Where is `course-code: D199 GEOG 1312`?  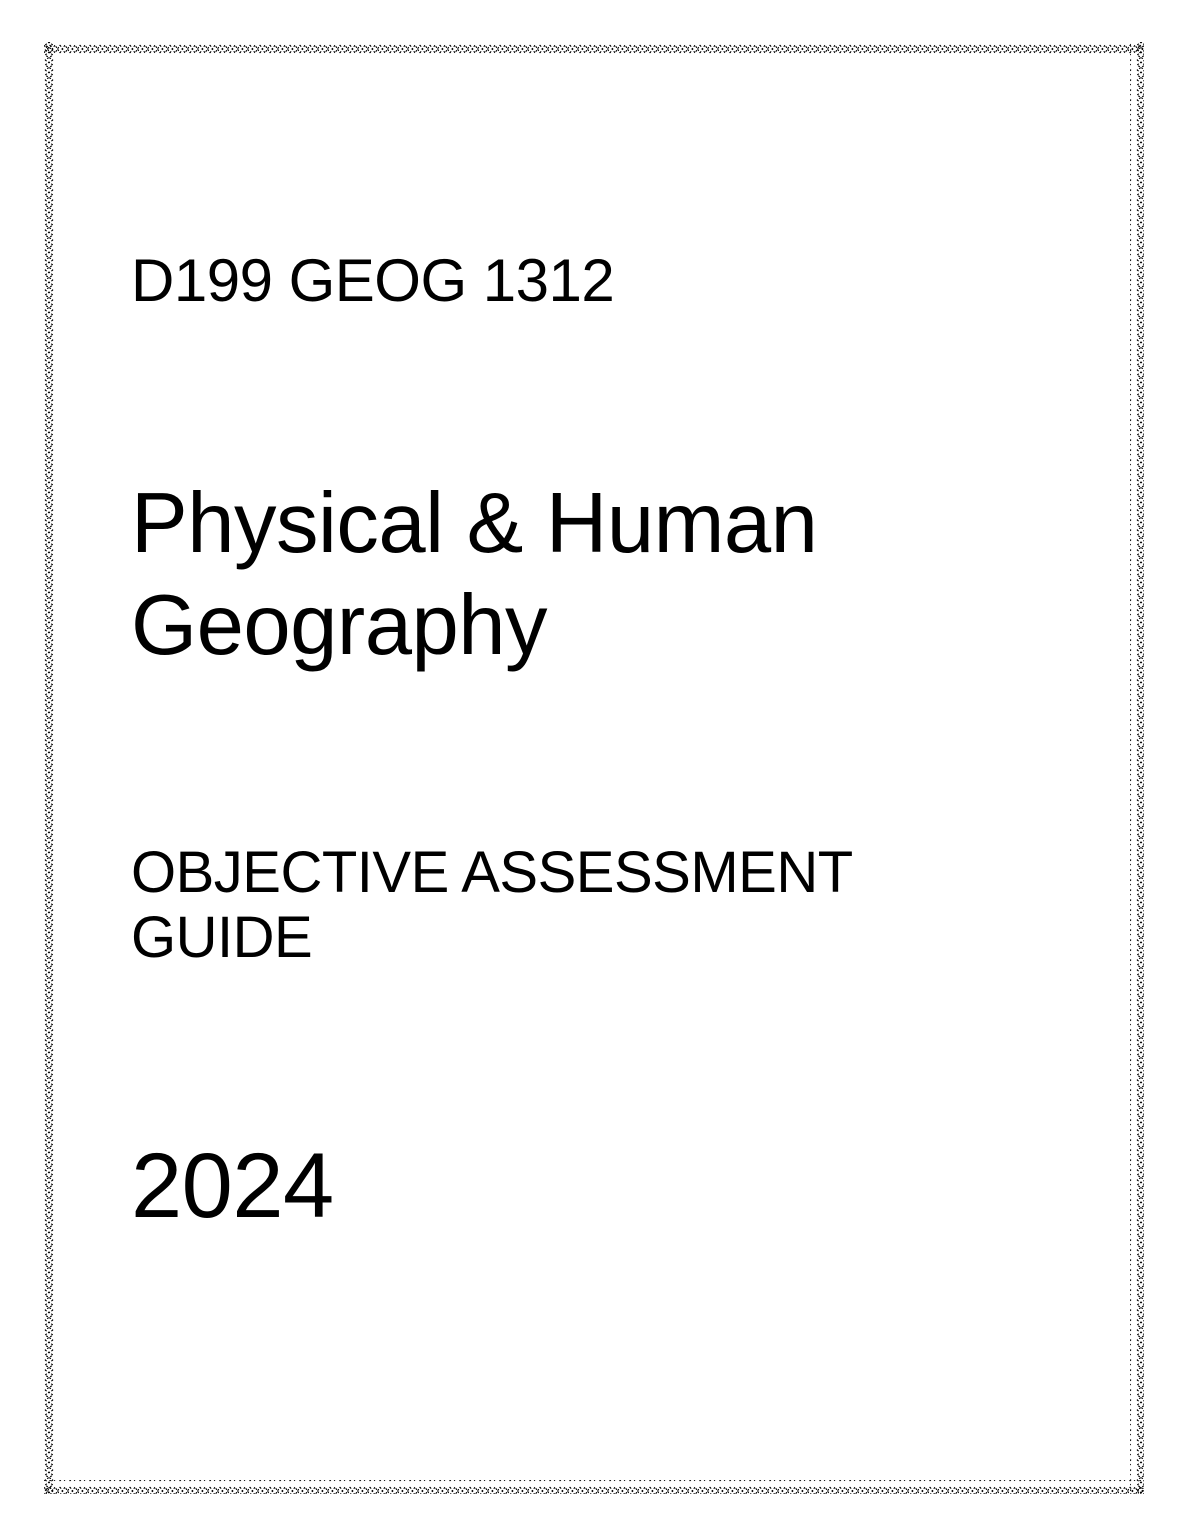 course-code: D199 GEOG 1312 is located at coordinates (373, 280).